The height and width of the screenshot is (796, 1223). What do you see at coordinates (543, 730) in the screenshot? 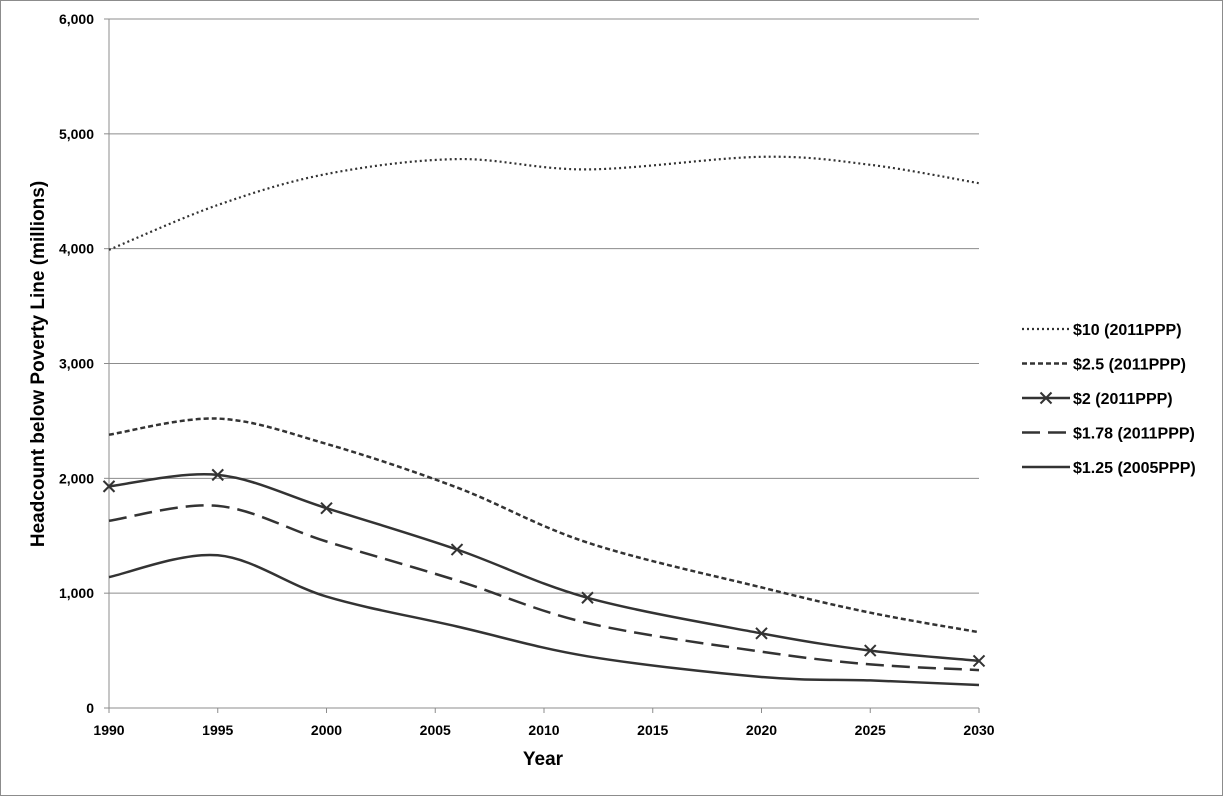
I see `x-tick-label: 2010` at bounding box center [543, 730].